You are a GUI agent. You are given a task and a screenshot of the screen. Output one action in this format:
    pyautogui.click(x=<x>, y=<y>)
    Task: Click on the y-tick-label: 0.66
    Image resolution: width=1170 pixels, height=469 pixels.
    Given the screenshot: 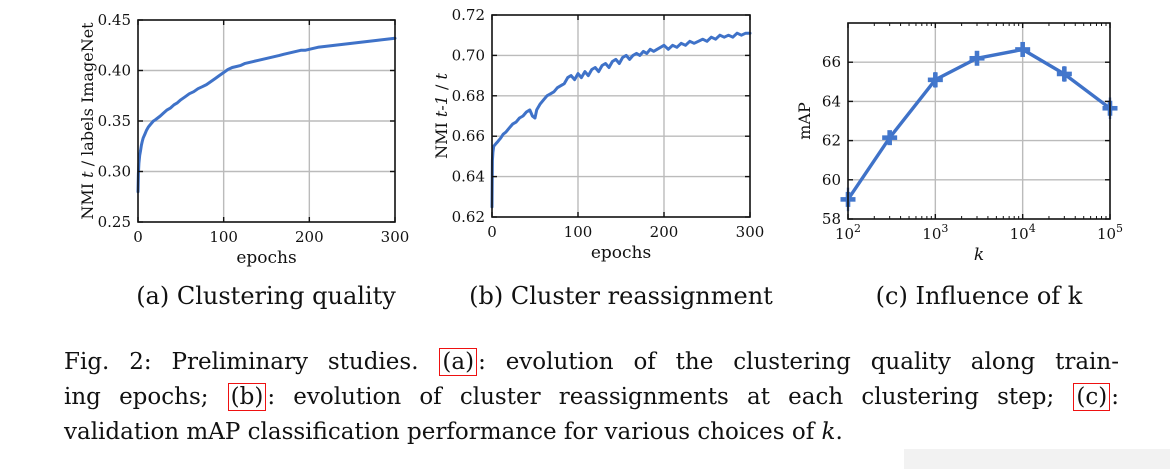 What is the action you would take?
    pyautogui.click(x=468, y=136)
    